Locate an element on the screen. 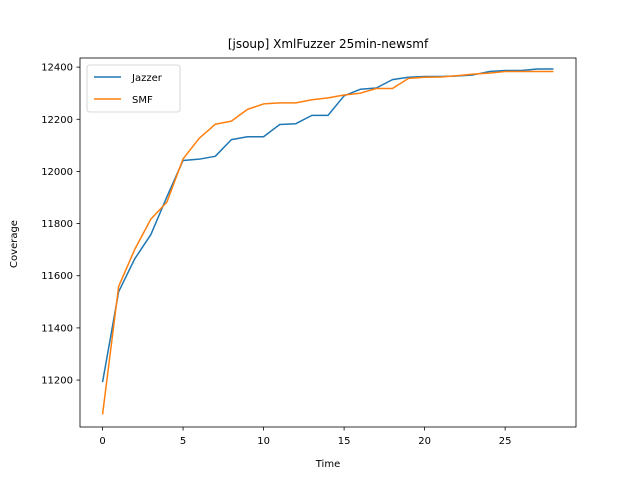 Image resolution: width=640 pixels, height=480 pixels. legend-label-smf: SMF is located at coordinates (142, 100).